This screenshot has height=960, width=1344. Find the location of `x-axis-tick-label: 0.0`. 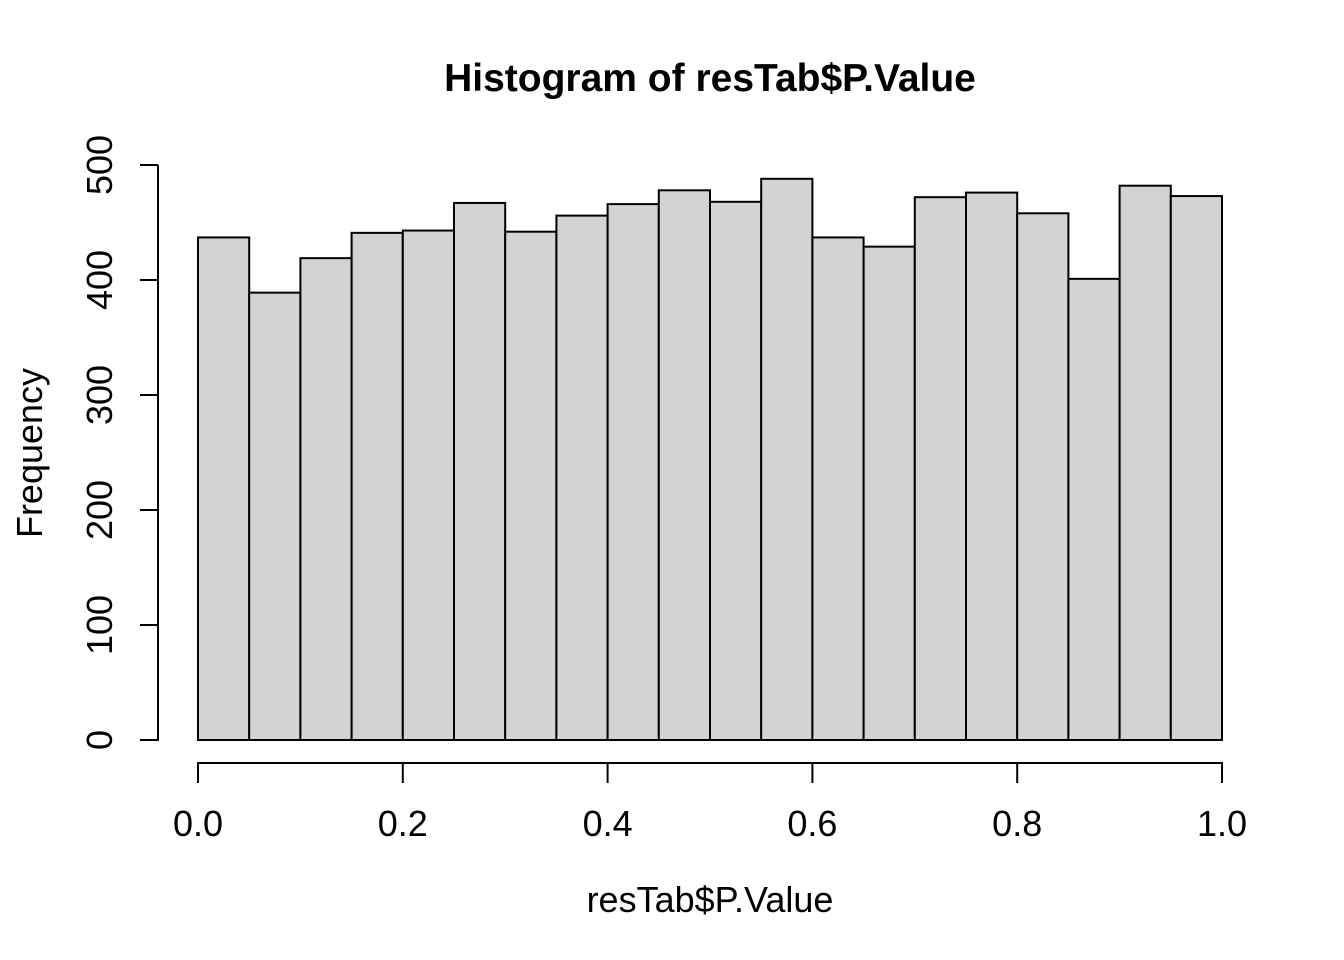

x-axis-tick-label: 0.0 is located at coordinates (198, 823).